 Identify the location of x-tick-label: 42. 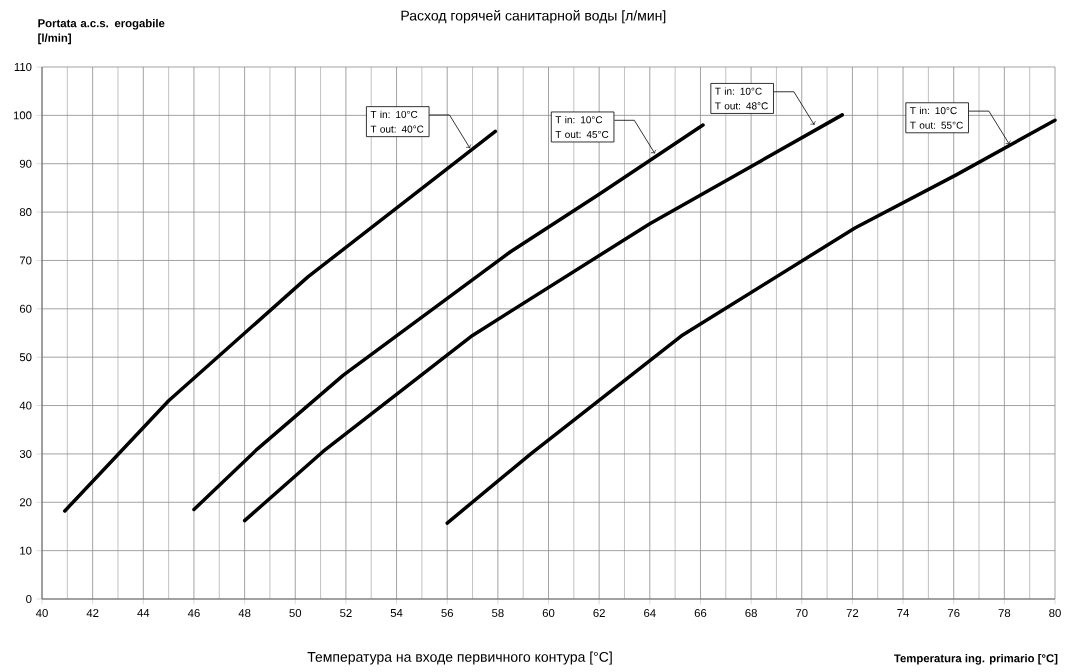
(92, 613).